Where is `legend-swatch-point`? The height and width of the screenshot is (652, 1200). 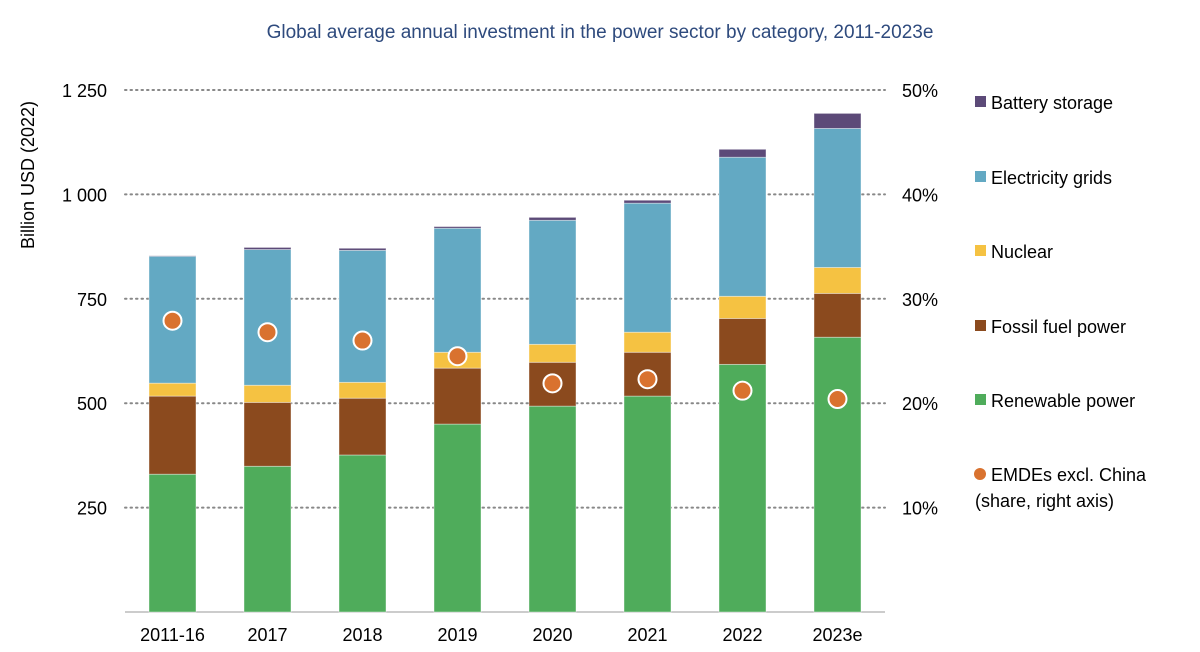 legend-swatch-point is located at coordinates (980, 474).